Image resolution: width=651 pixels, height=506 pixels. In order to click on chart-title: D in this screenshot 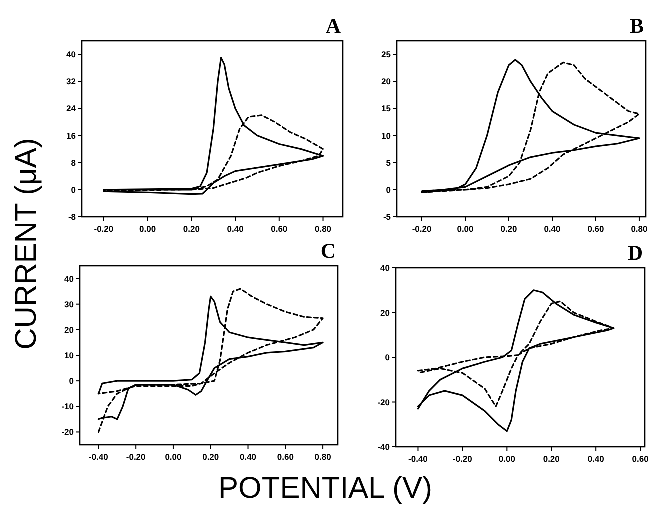, I will do `click(635, 253)`.